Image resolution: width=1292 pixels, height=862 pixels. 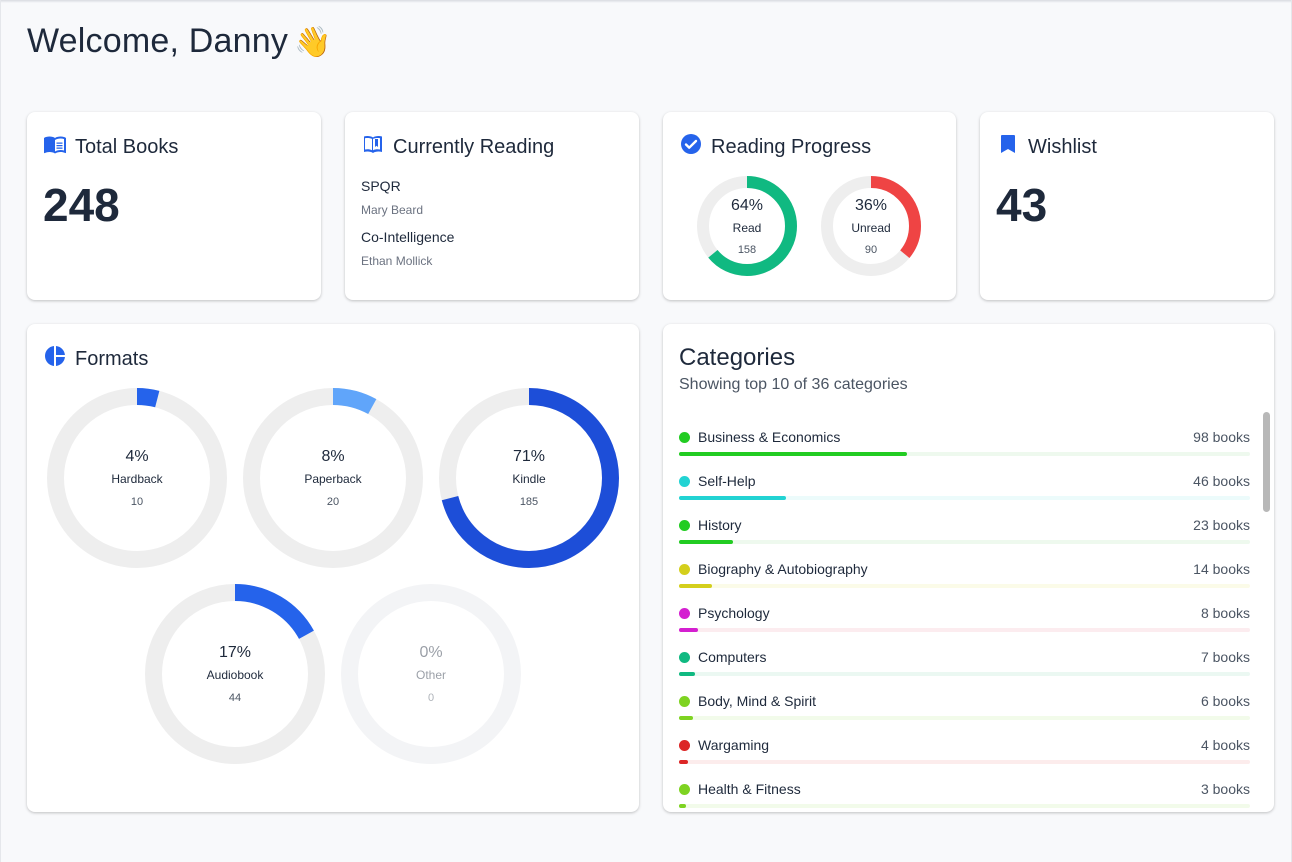 I want to click on category-count: 6 books, so click(x=1225, y=701).